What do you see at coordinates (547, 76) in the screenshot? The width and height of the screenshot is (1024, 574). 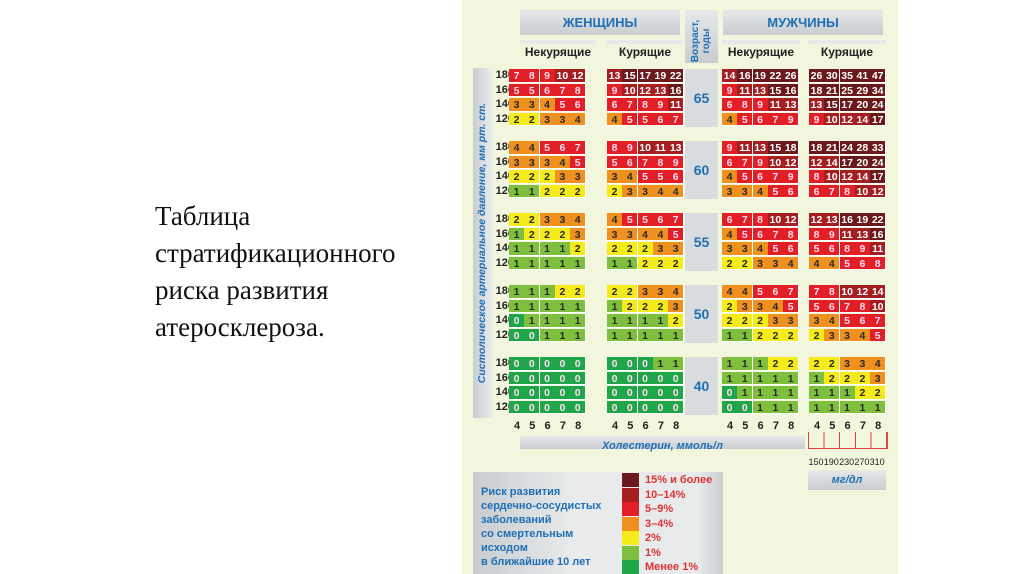 I see `risk-cell: 9` at bounding box center [547, 76].